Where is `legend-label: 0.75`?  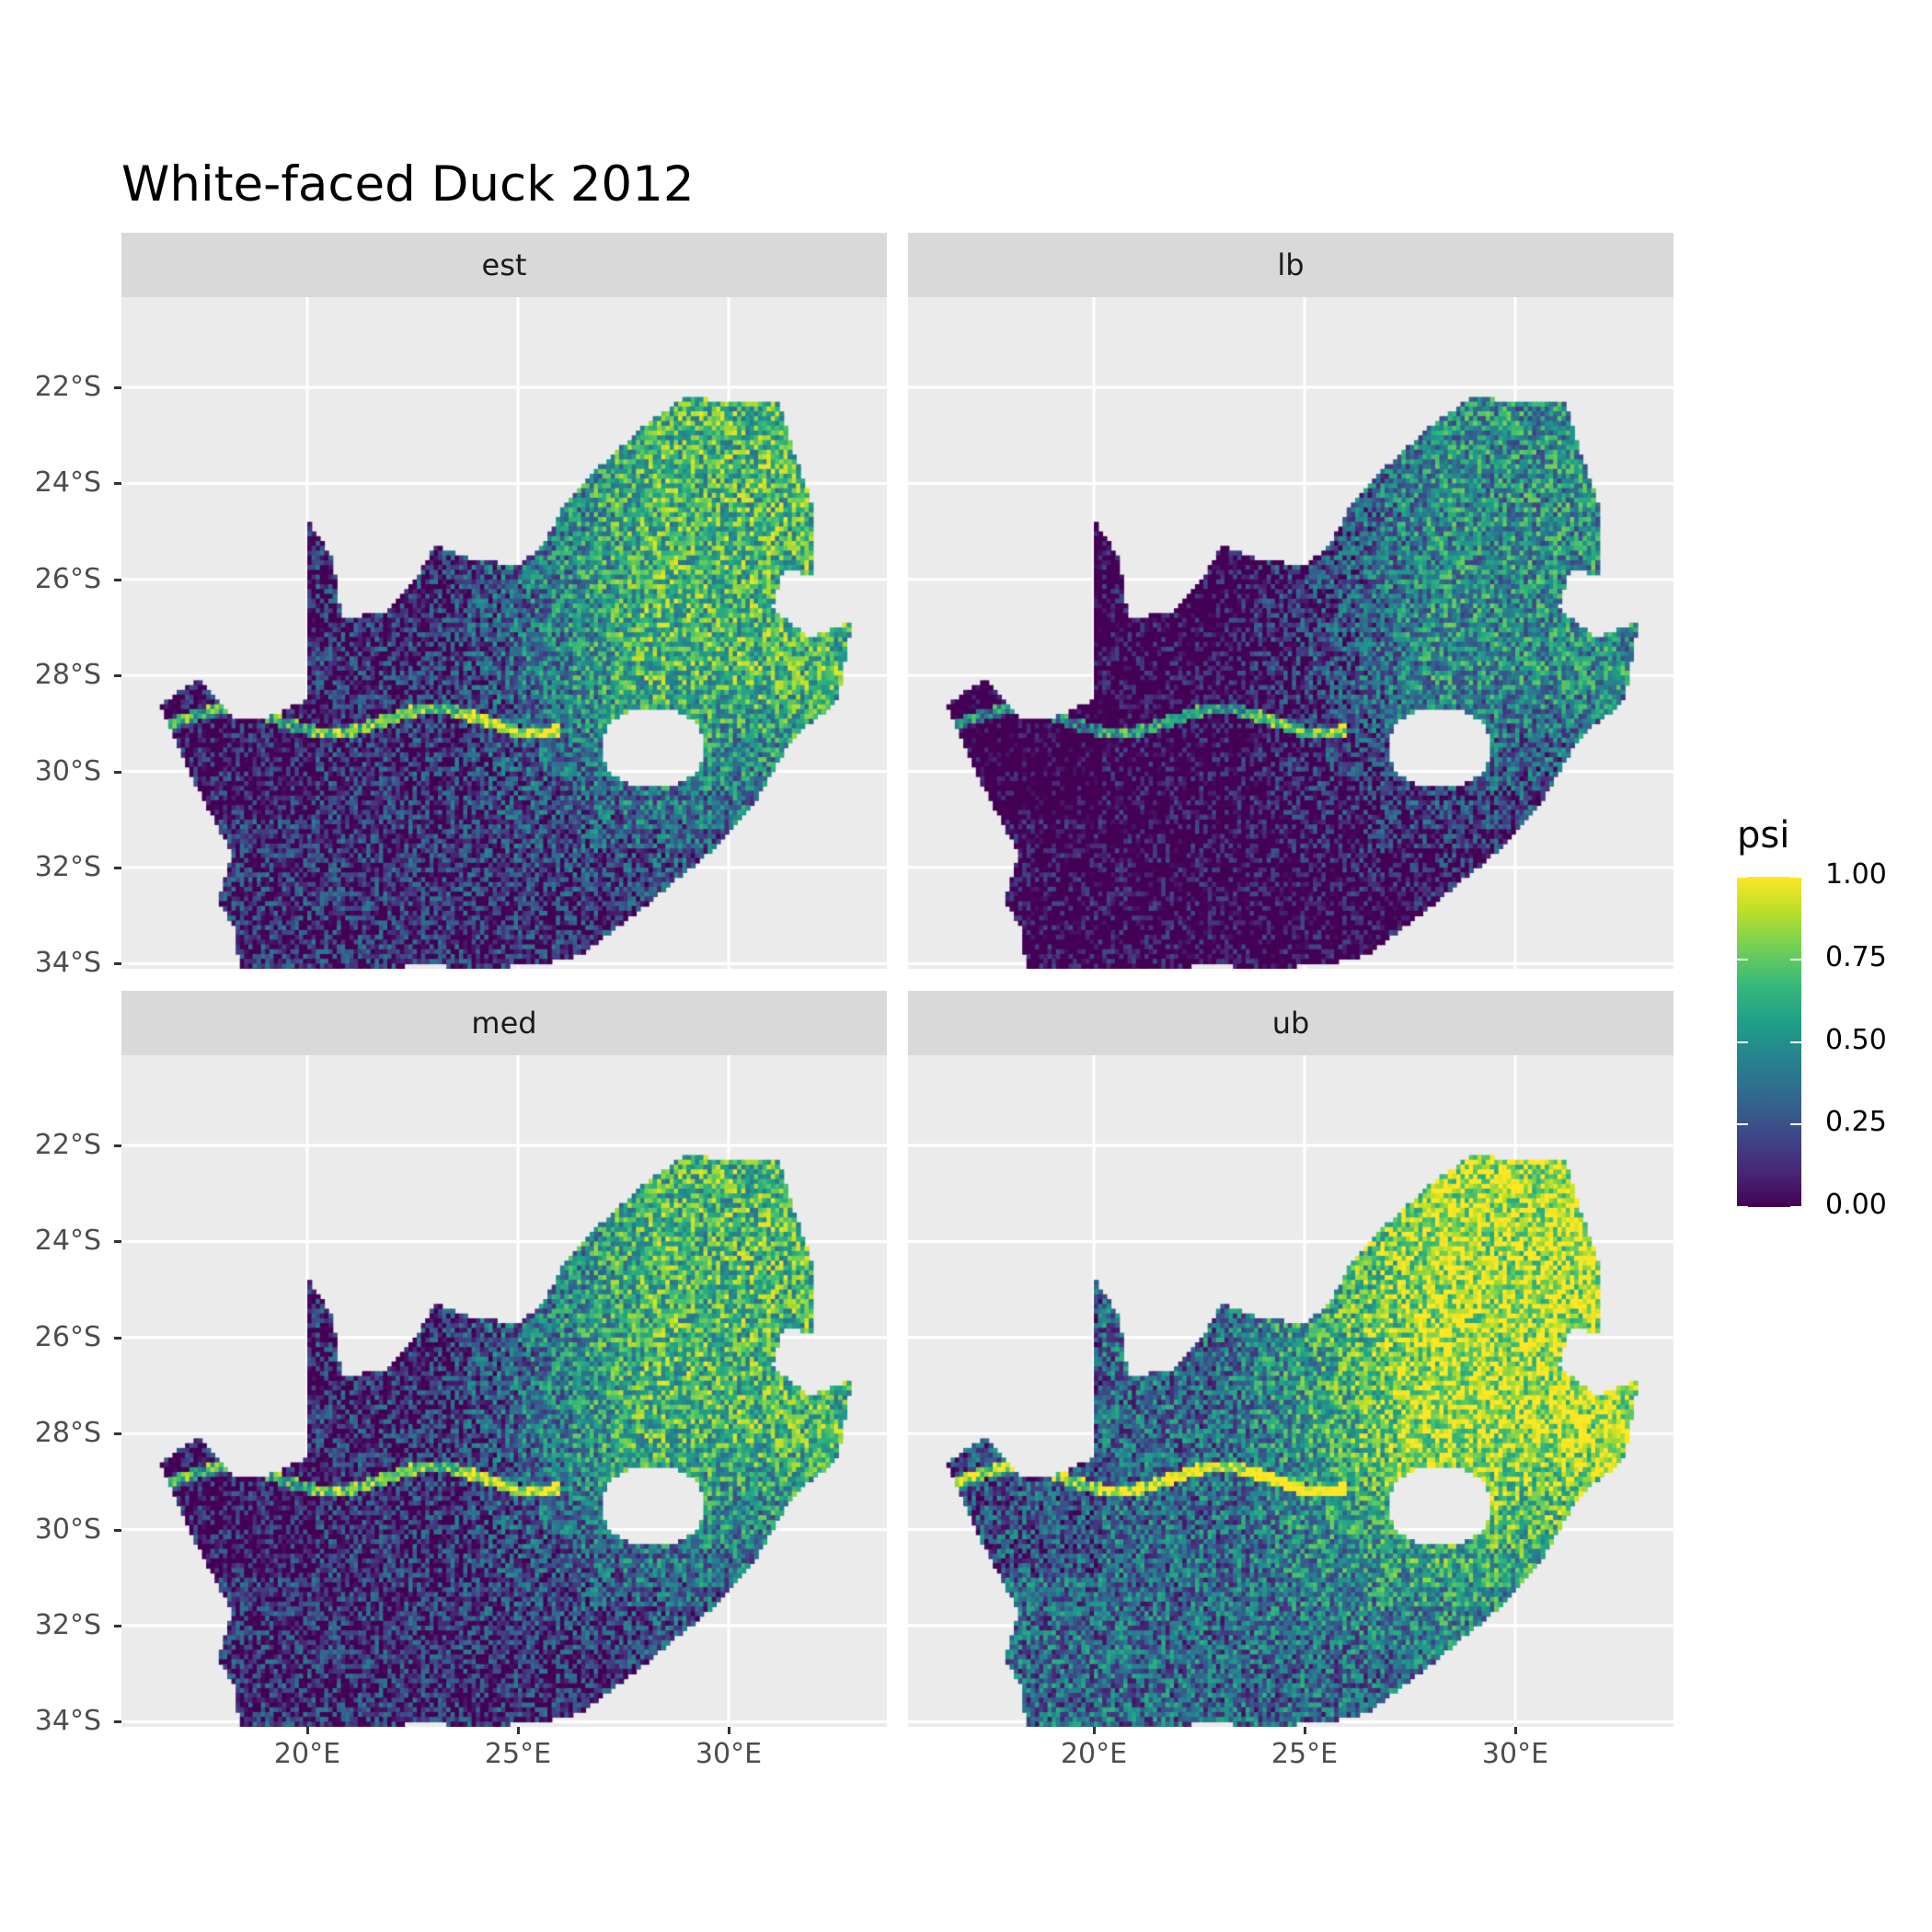 legend-label: 0.75 is located at coordinates (1856, 956).